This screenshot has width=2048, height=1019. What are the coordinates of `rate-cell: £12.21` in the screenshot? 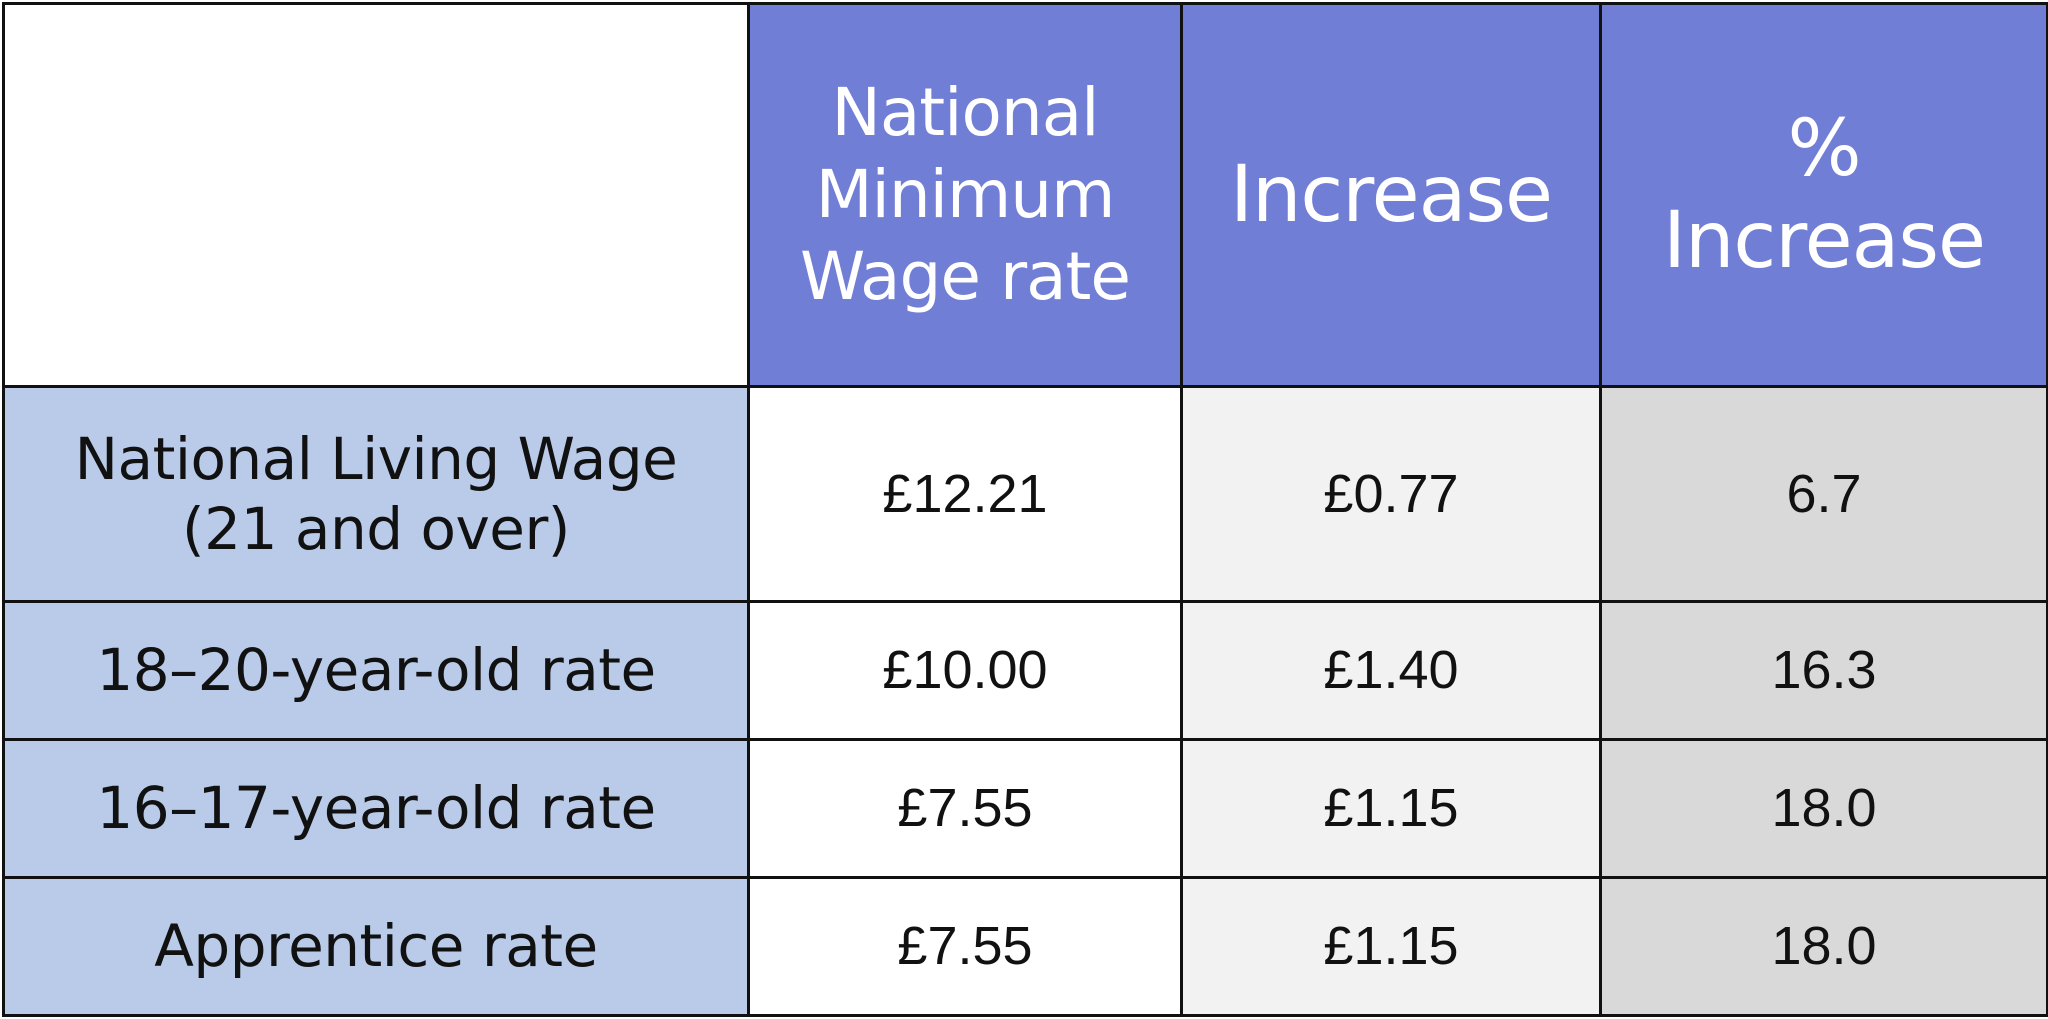 It's located at (965, 494).